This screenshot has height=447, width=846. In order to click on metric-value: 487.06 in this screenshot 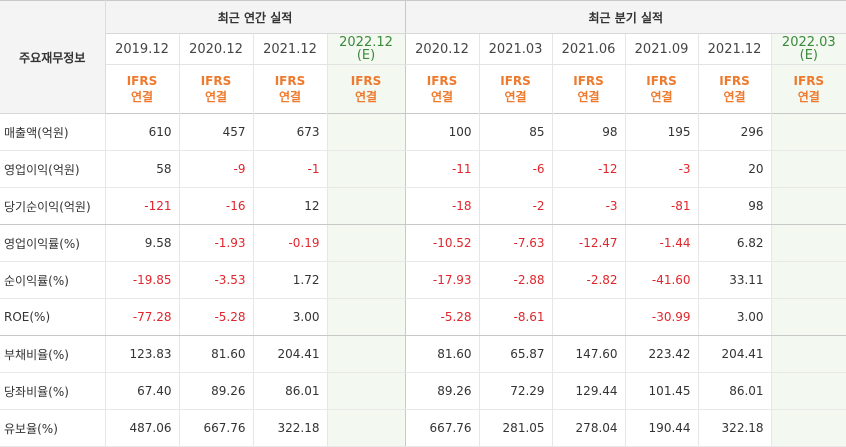, I will do `click(141, 428)`.